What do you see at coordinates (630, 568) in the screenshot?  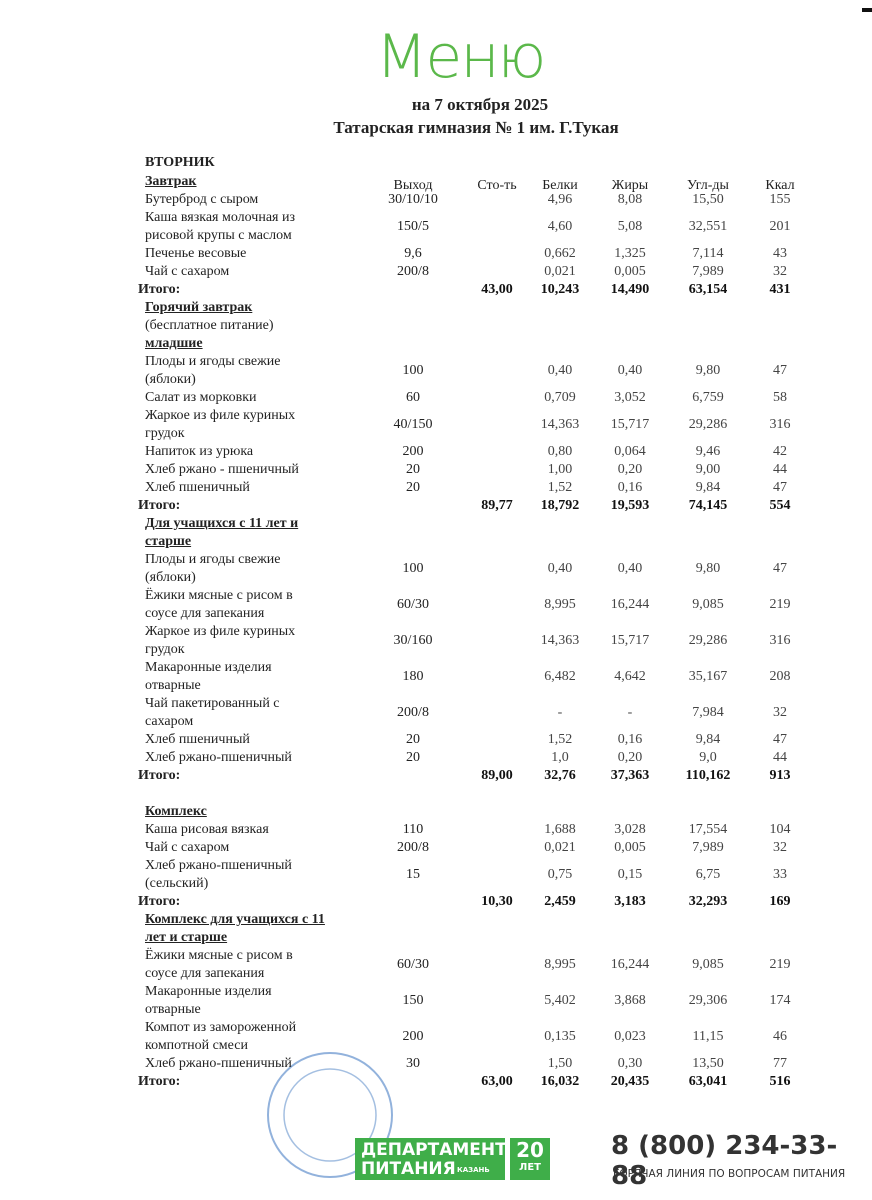 I see `cell-fat: 0,40` at bounding box center [630, 568].